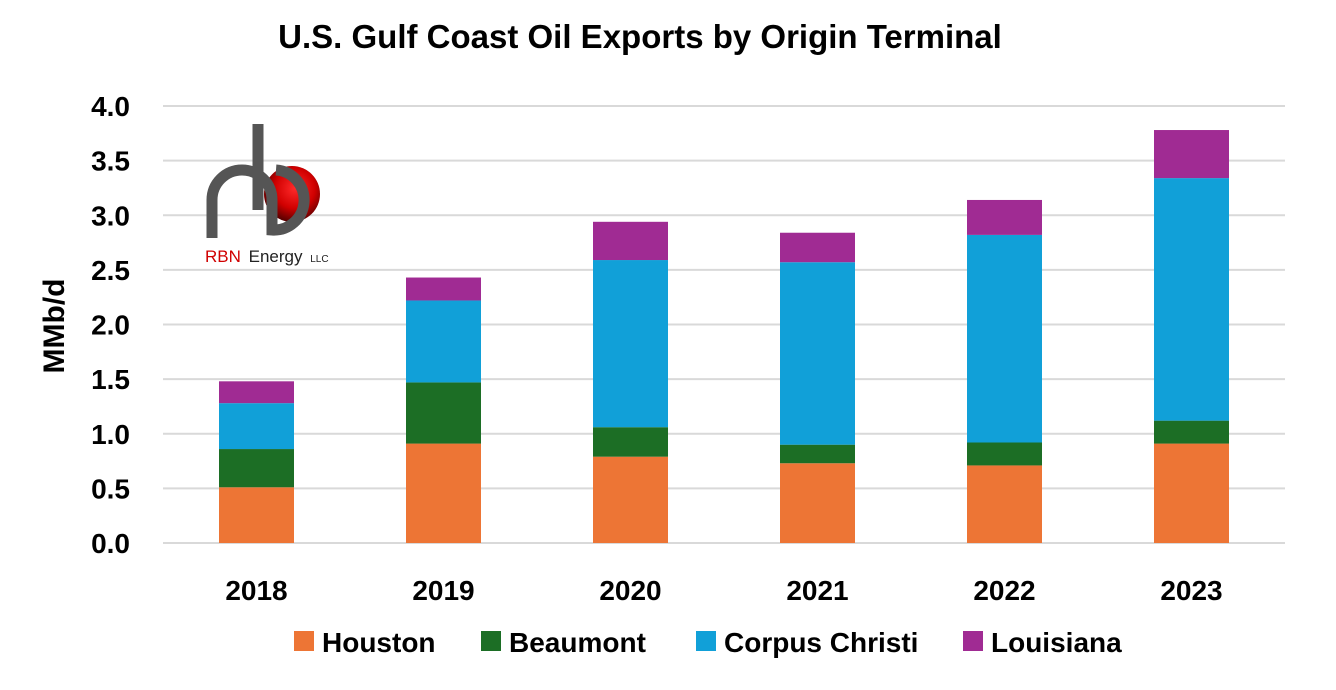 This screenshot has height=690, width=1336. I want to click on y-tick-label: 4.0, so click(110, 106).